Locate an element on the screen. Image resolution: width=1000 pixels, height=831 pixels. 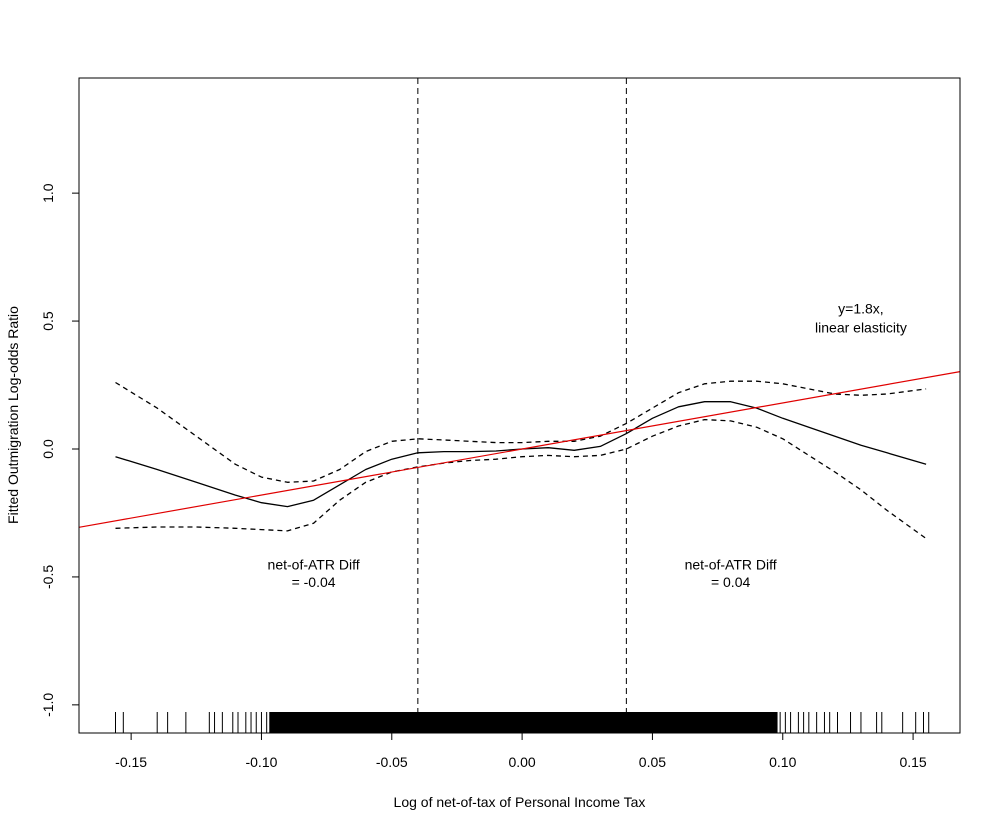
y-axis-label: Fitted Outmigration Log-odds Ratio is located at coordinates (13, 415).